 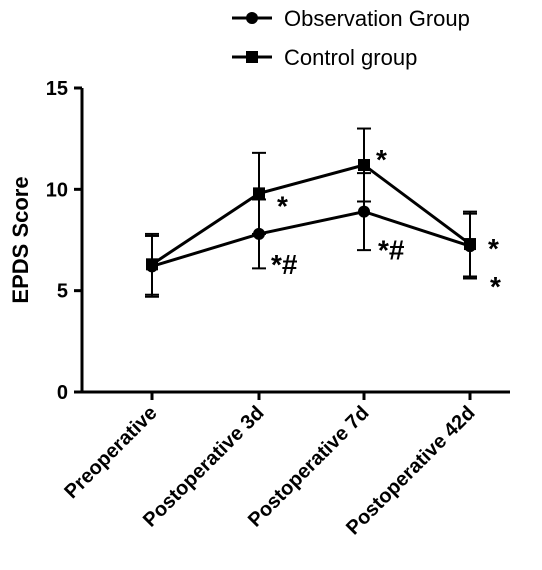 I want to click on data-point-circle, so click(x=364, y=211).